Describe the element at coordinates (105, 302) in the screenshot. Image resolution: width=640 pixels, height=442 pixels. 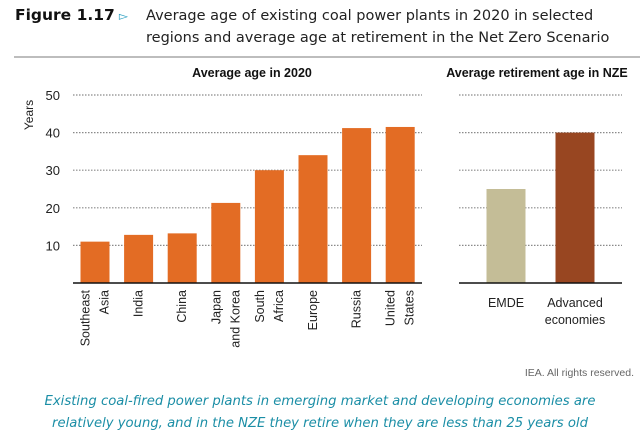
I see `x-tick-label: Asia` at that location.